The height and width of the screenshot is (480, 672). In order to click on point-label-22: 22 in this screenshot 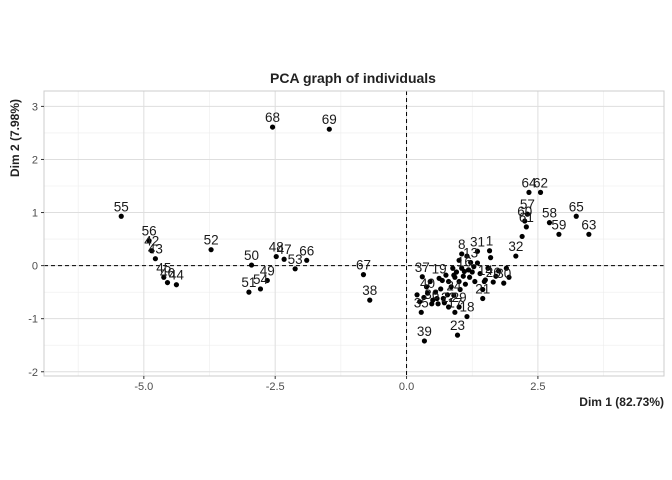, I will do `click(448, 297)`.